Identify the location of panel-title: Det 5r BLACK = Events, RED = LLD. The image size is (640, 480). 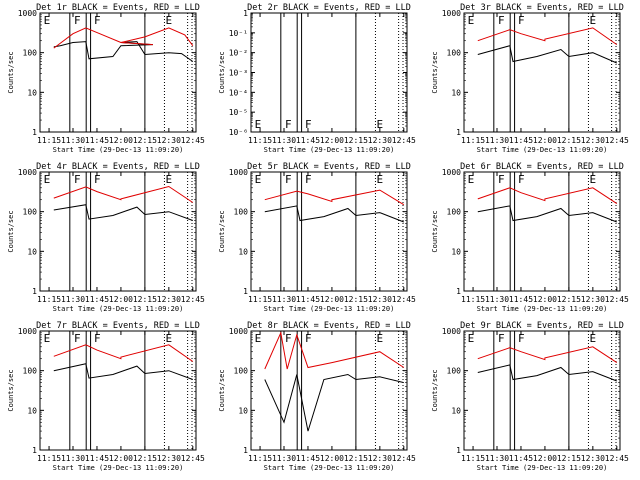
(329, 167).